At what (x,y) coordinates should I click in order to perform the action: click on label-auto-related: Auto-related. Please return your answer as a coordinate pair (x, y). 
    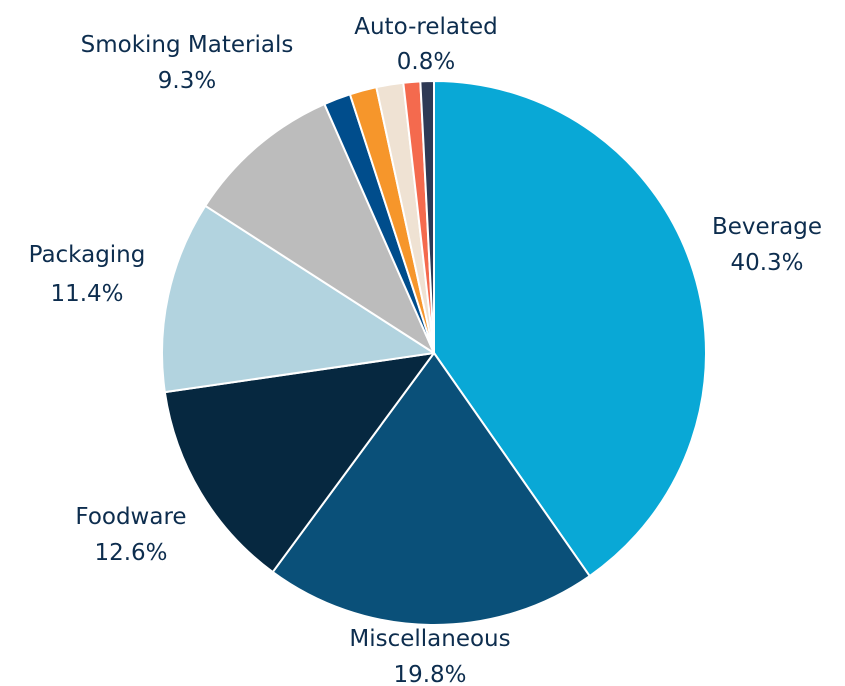
    Looking at the image, I should click on (425, 27).